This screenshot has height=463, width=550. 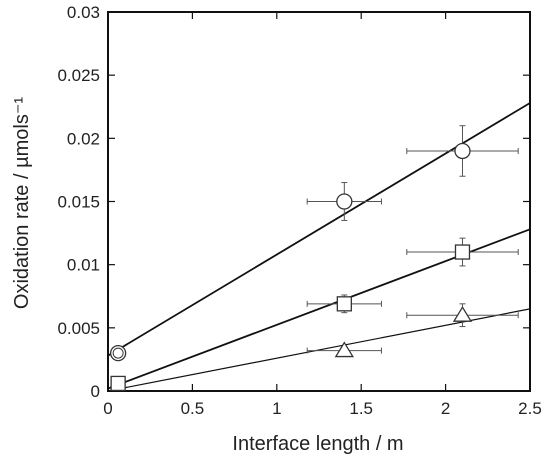 I want to click on y-tick-label: 0, so click(x=95, y=391).